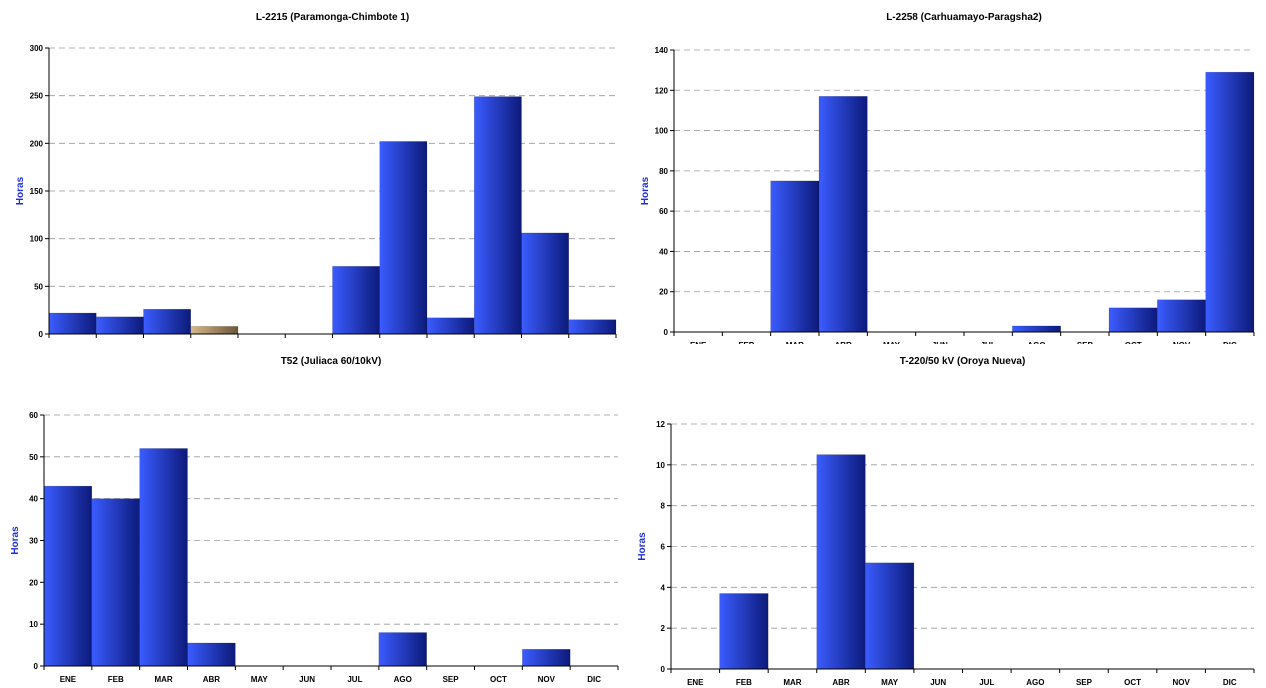 The width and height of the screenshot is (1266, 688). Describe the element at coordinates (663, 171) in the screenshot. I see `y-tick-label: 80` at that location.